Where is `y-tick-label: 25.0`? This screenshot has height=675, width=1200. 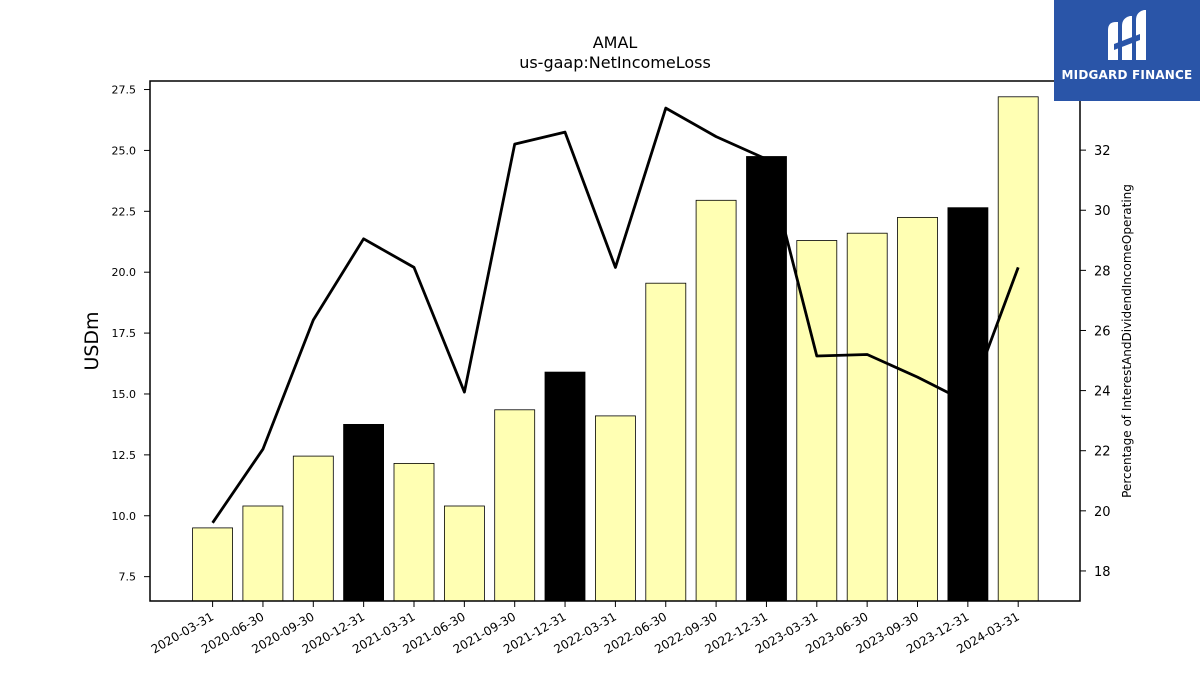 y-tick-label: 25.0 is located at coordinates (124, 150).